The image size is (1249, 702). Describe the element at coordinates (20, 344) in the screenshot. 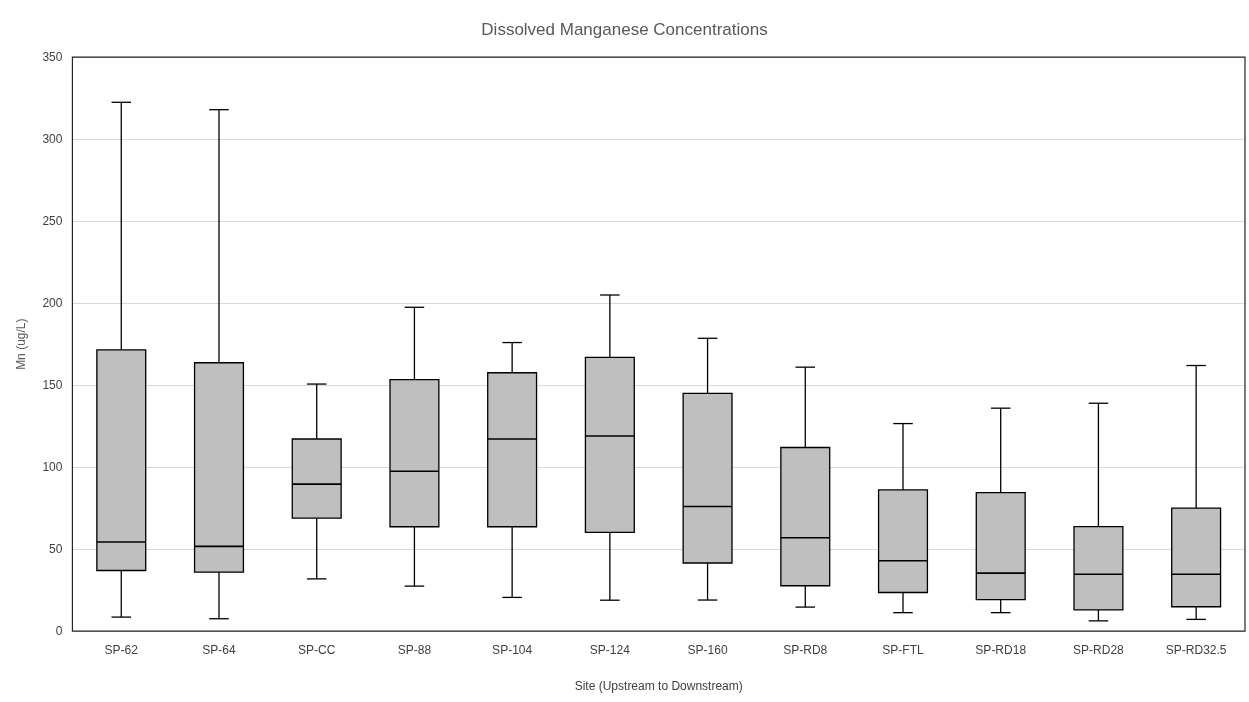

I see `y-axis-title: Mn (ug/L)` at that location.